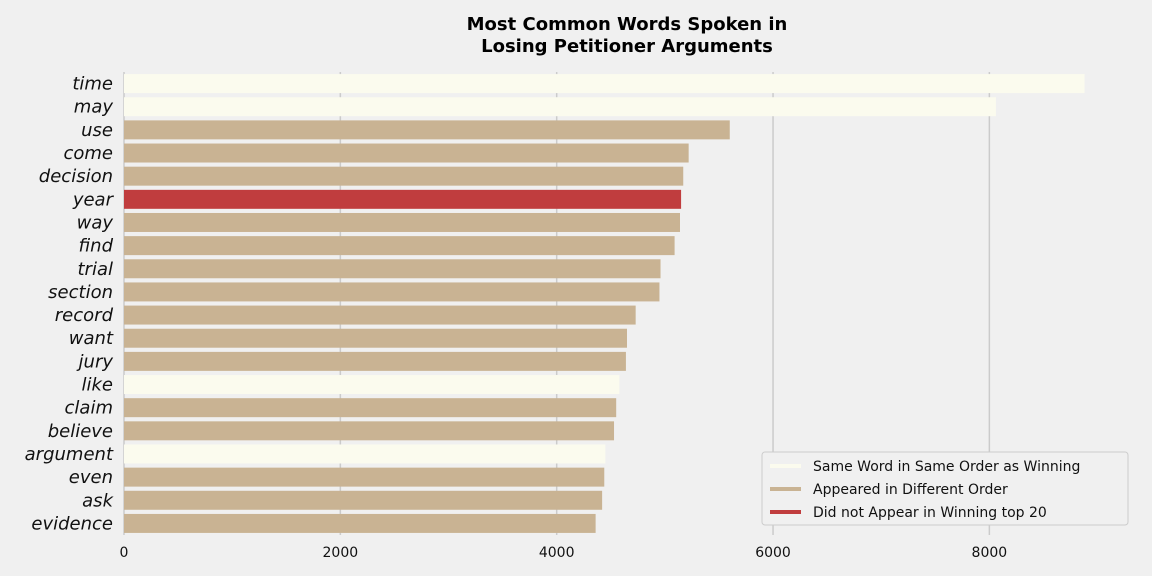  What do you see at coordinates (76, 176) in the screenshot?
I see `category-label: decision` at bounding box center [76, 176].